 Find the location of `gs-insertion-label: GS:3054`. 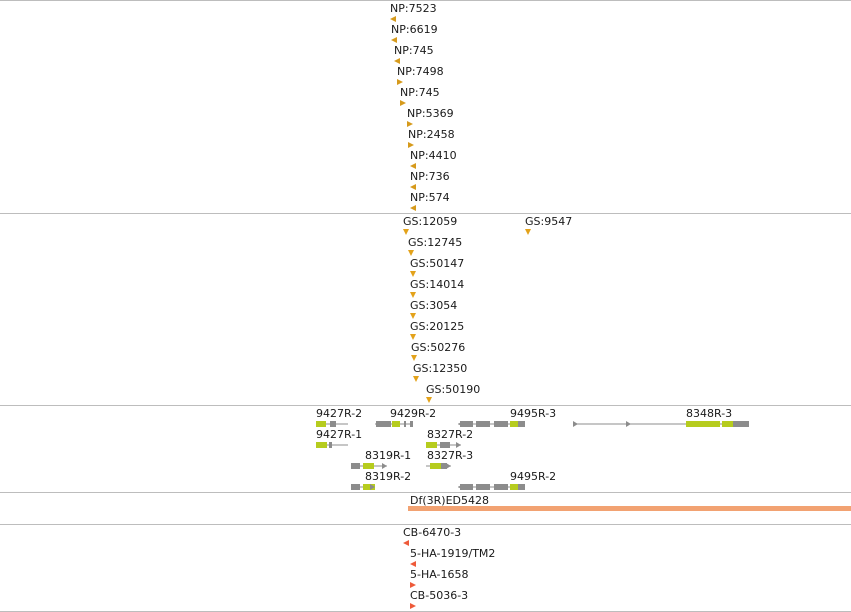

gs-insertion-label: GS:3054 is located at coordinates (434, 305).